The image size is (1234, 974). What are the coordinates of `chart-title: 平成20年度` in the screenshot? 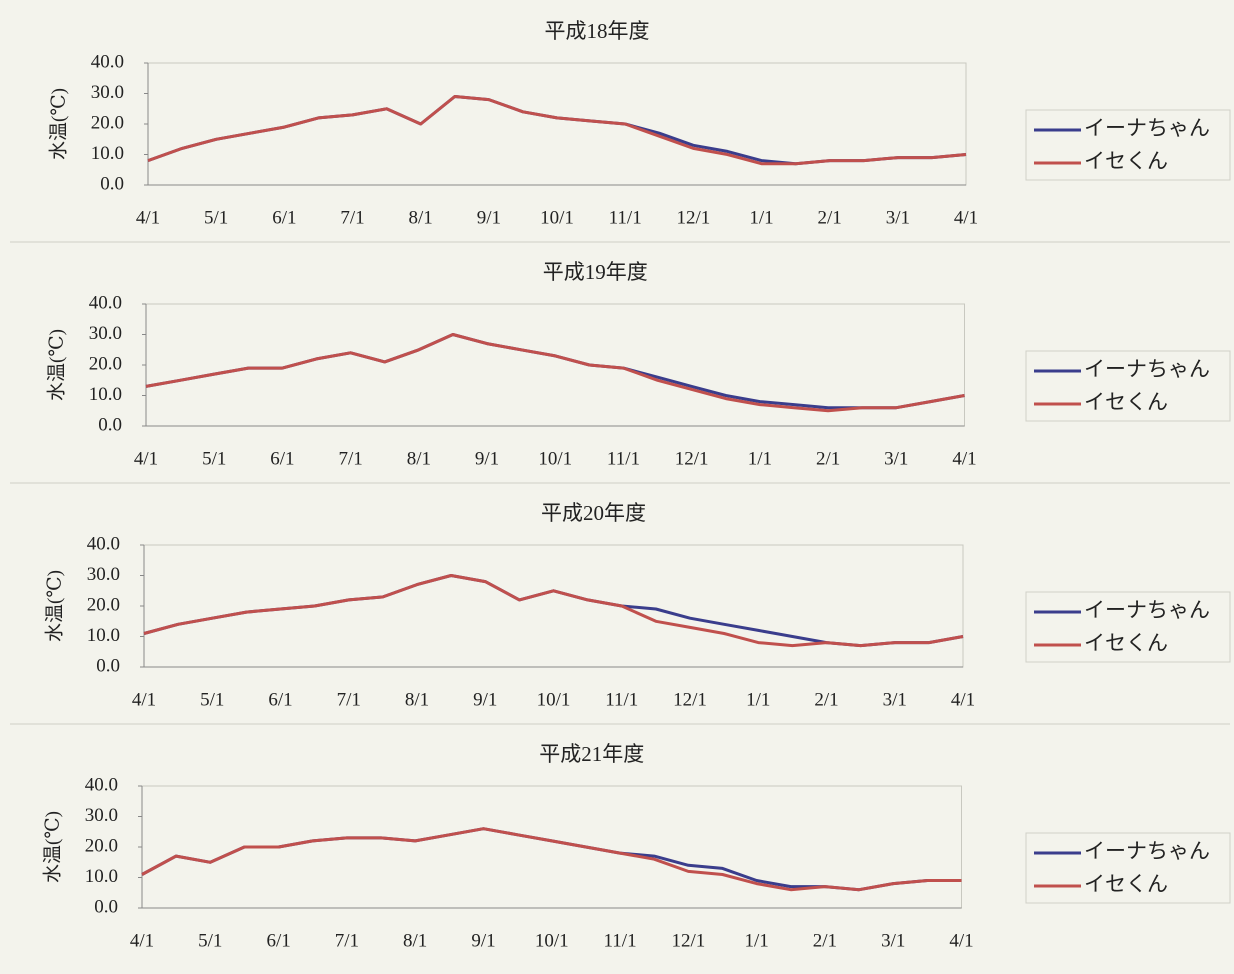 It's located at (593, 513).